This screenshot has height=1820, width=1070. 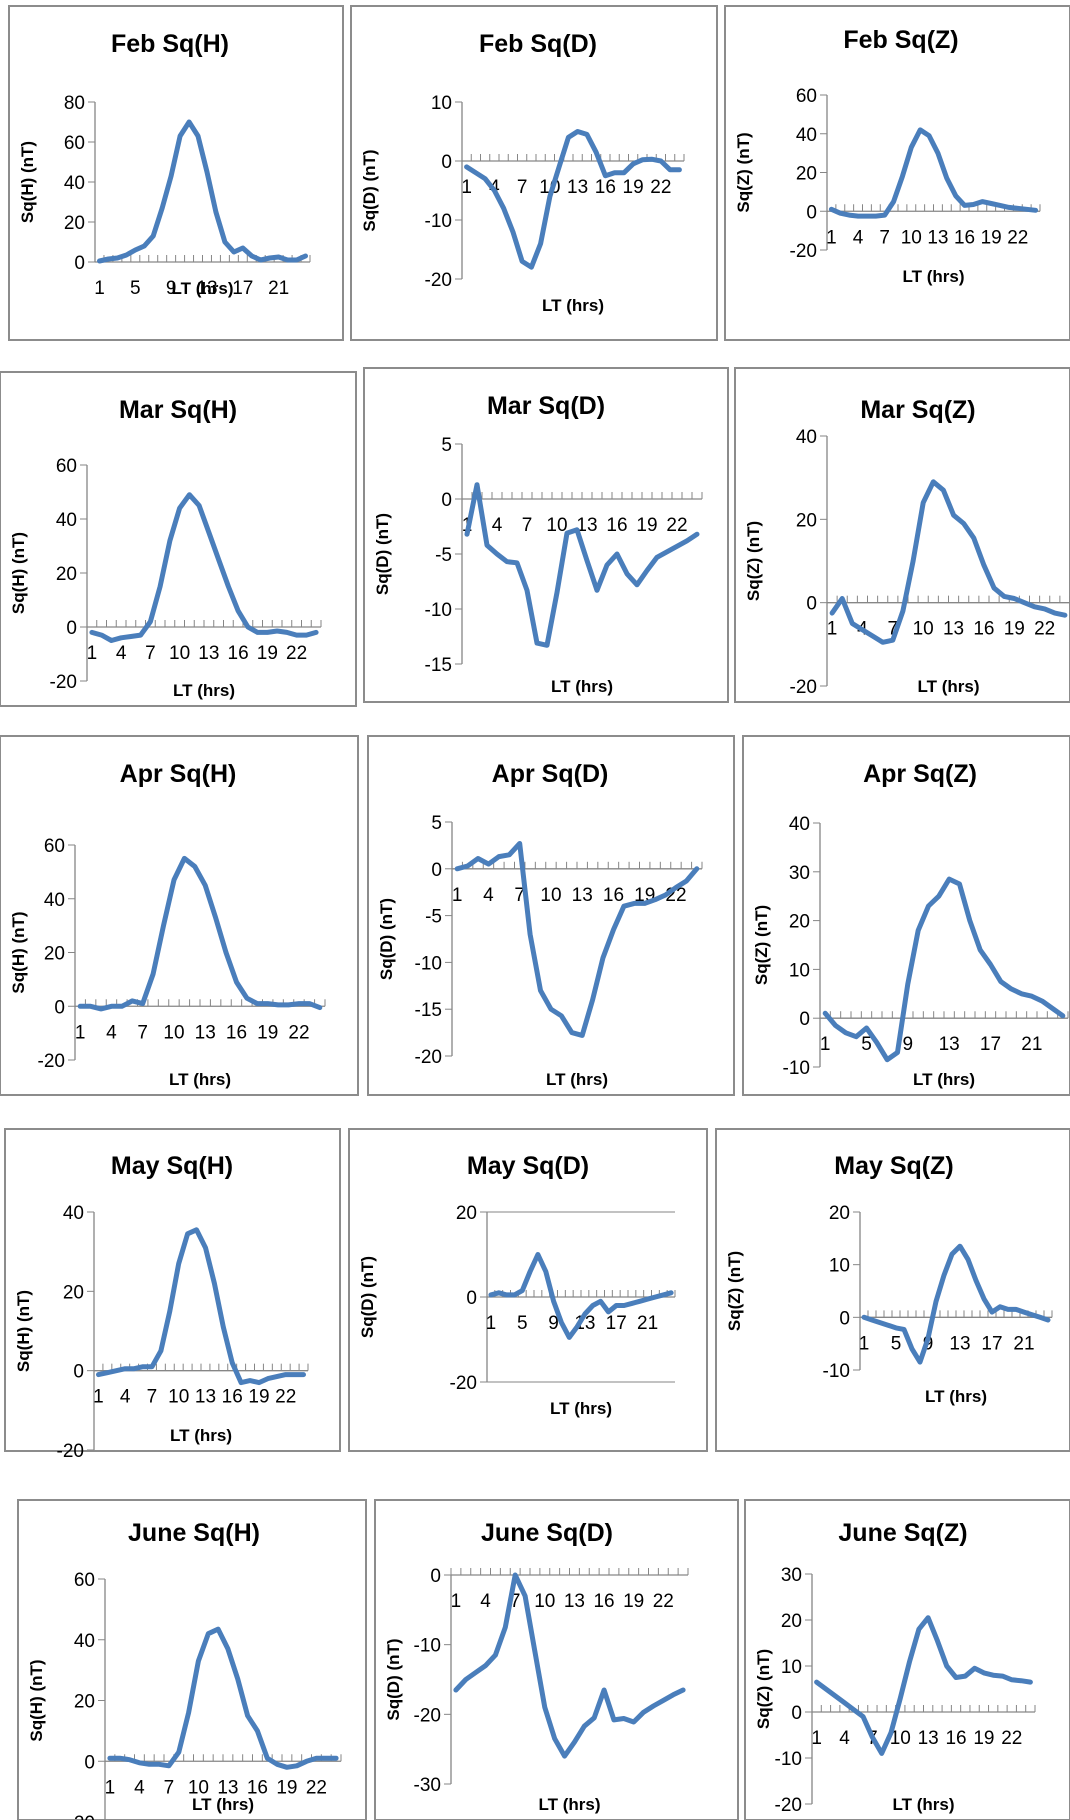 I want to click on chart-title: Feb Sq(Z), so click(x=900, y=40).